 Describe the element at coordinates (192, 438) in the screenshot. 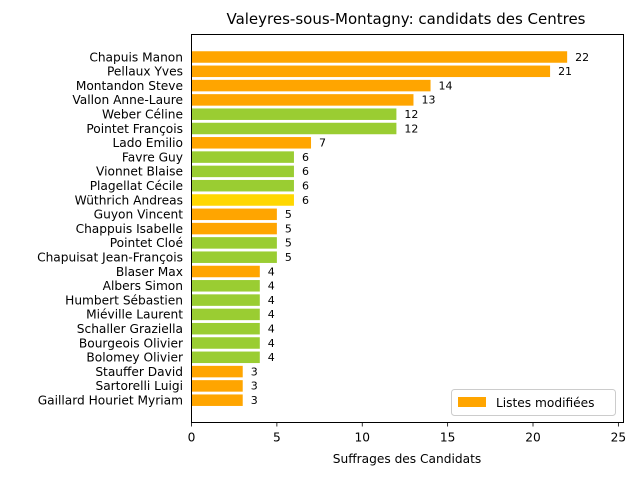

I see `x-tick-label-0: 0` at that location.